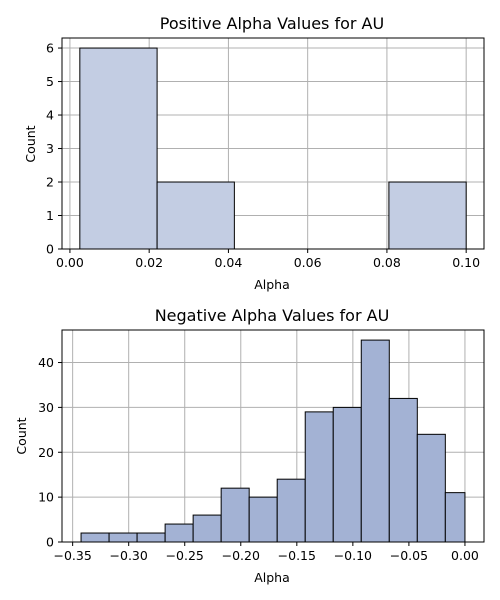 This screenshot has height=600, width=500. Describe the element at coordinates (149, 262) in the screenshot. I see `x-tick-label: 0.02` at that location.